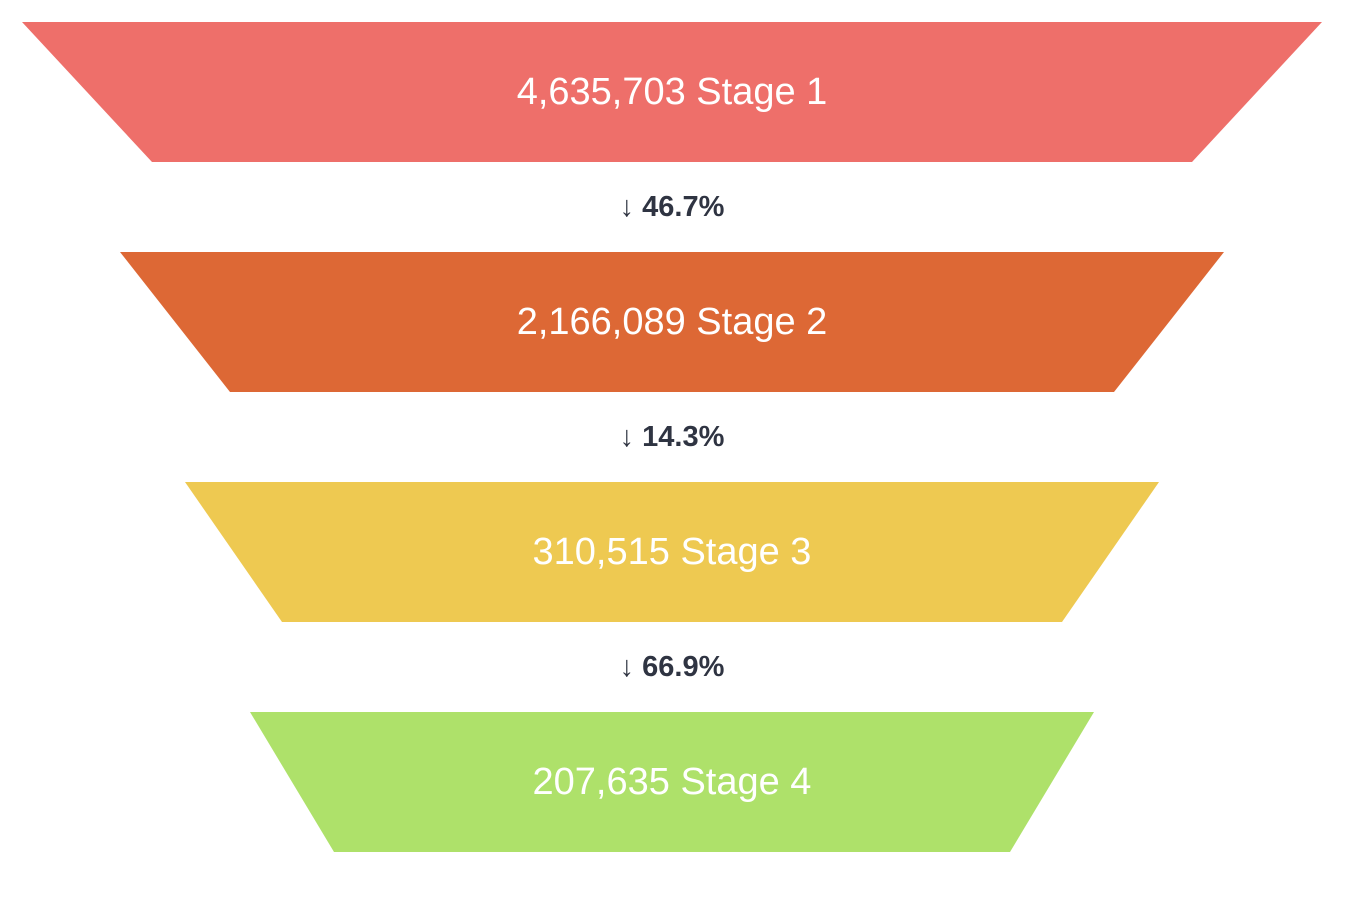  What do you see at coordinates (672, 437) in the screenshot?
I see `conversion-rate-2: ↓ 14.3%` at bounding box center [672, 437].